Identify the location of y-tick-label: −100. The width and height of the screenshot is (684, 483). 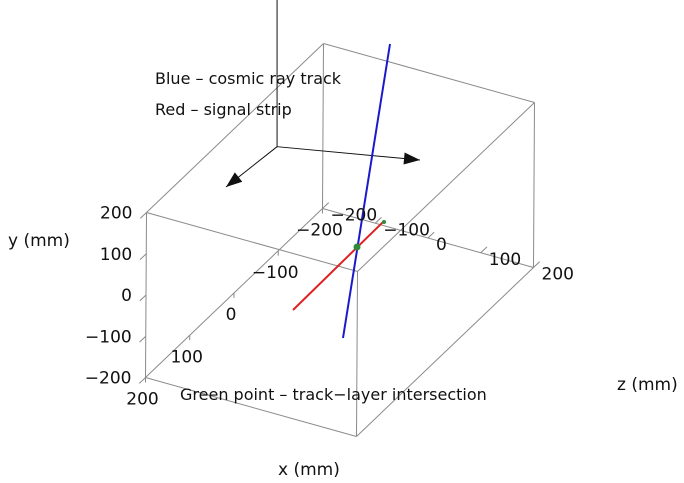
(108, 337).